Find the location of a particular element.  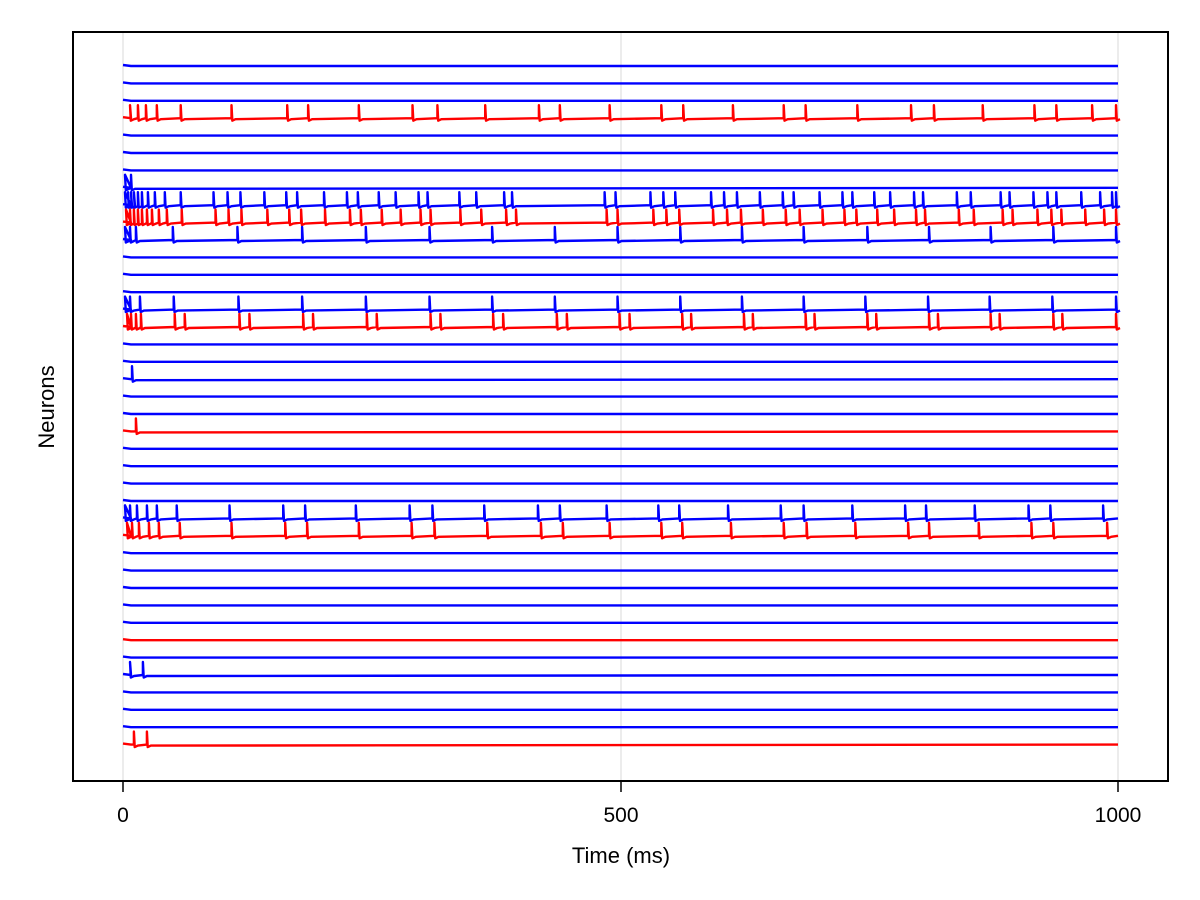

x-tick-label-0: 0 is located at coordinates (123, 815).